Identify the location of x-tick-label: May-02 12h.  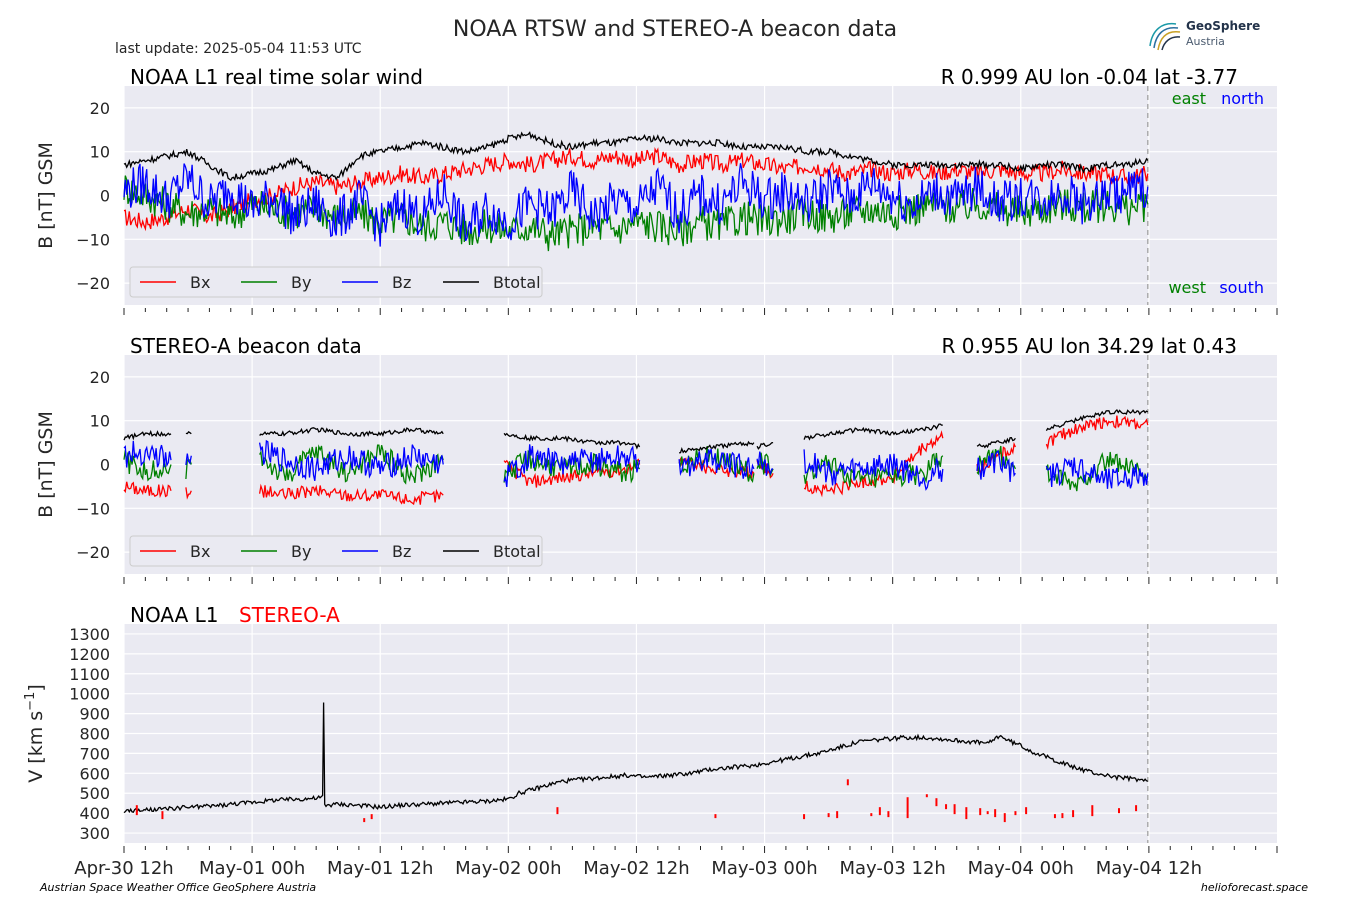
(636, 868).